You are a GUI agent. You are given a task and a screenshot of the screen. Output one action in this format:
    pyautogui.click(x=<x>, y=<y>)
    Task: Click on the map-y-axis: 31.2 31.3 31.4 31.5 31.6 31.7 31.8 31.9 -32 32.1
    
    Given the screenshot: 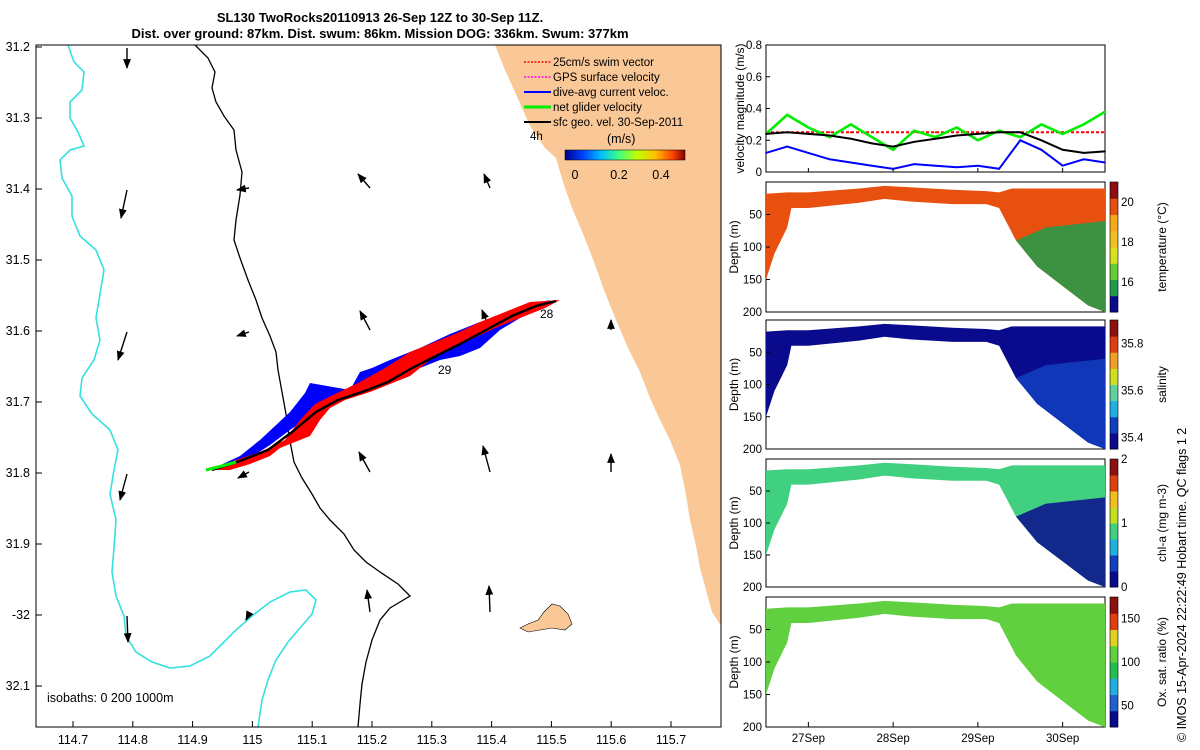 What is the action you would take?
    pyautogui.click(x=24, y=366)
    